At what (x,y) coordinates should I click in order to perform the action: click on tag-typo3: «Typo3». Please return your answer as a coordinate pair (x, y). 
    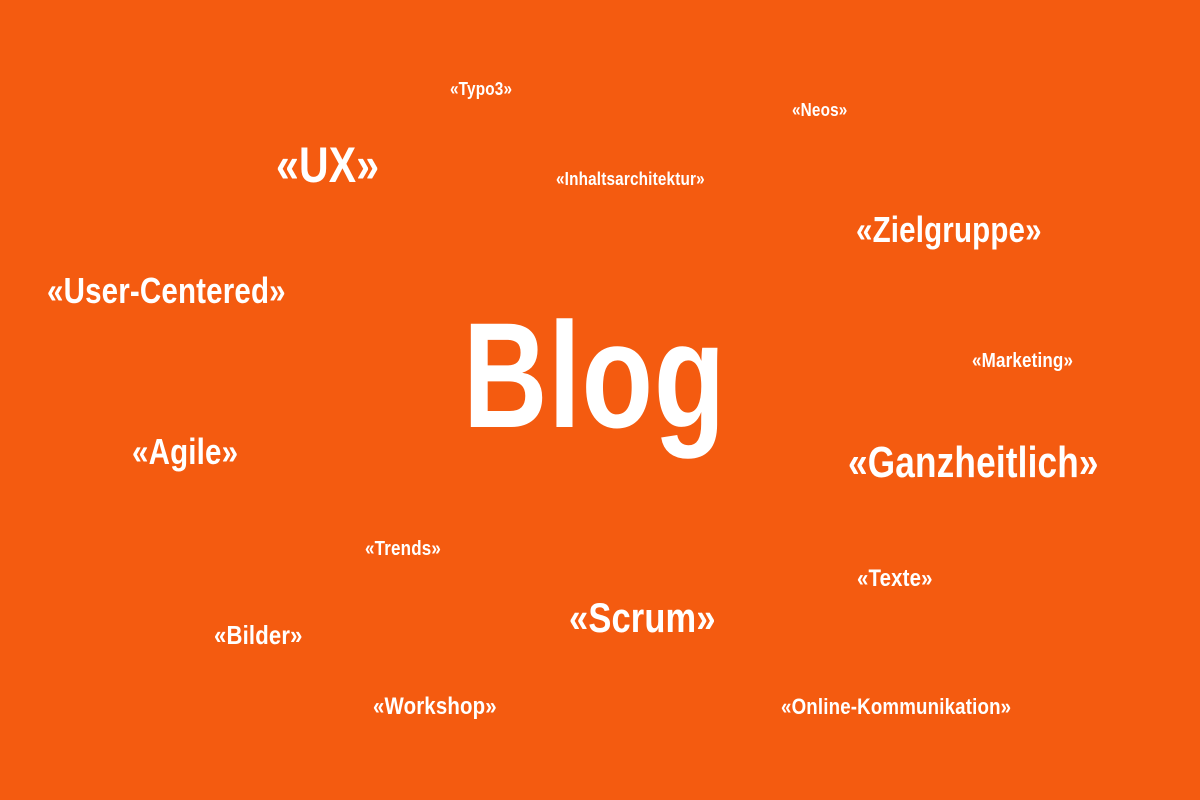
    Looking at the image, I should click on (481, 89).